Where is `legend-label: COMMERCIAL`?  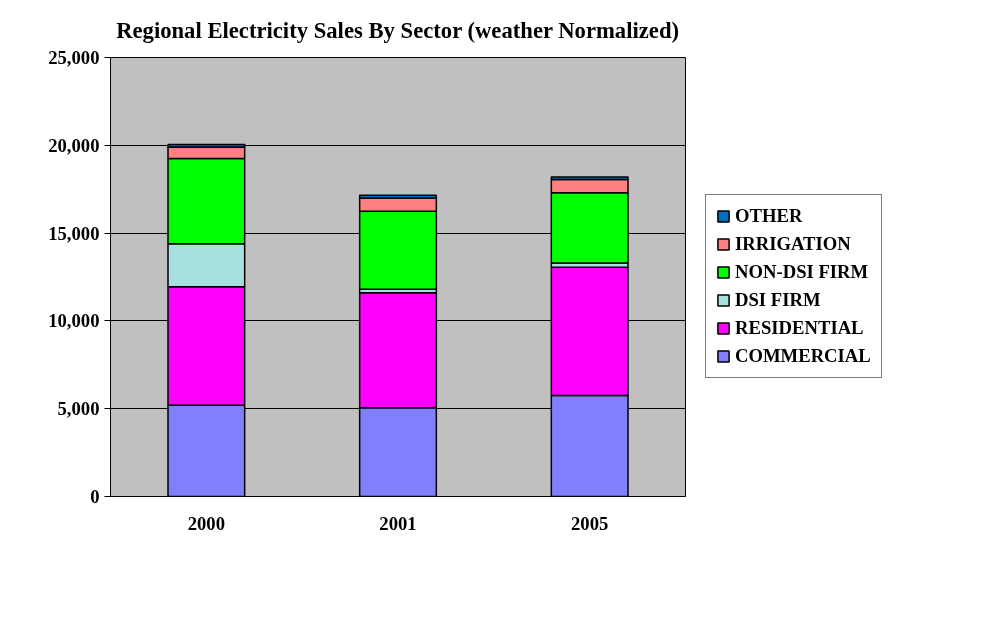
legend-label: COMMERCIAL is located at coordinates (803, 356).